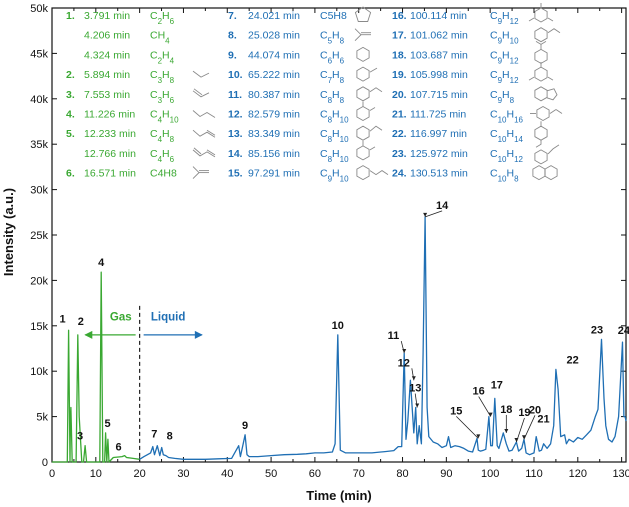 The image size is (629, 507). I want to click on legend-formula: C10H8, so click(504, 176).